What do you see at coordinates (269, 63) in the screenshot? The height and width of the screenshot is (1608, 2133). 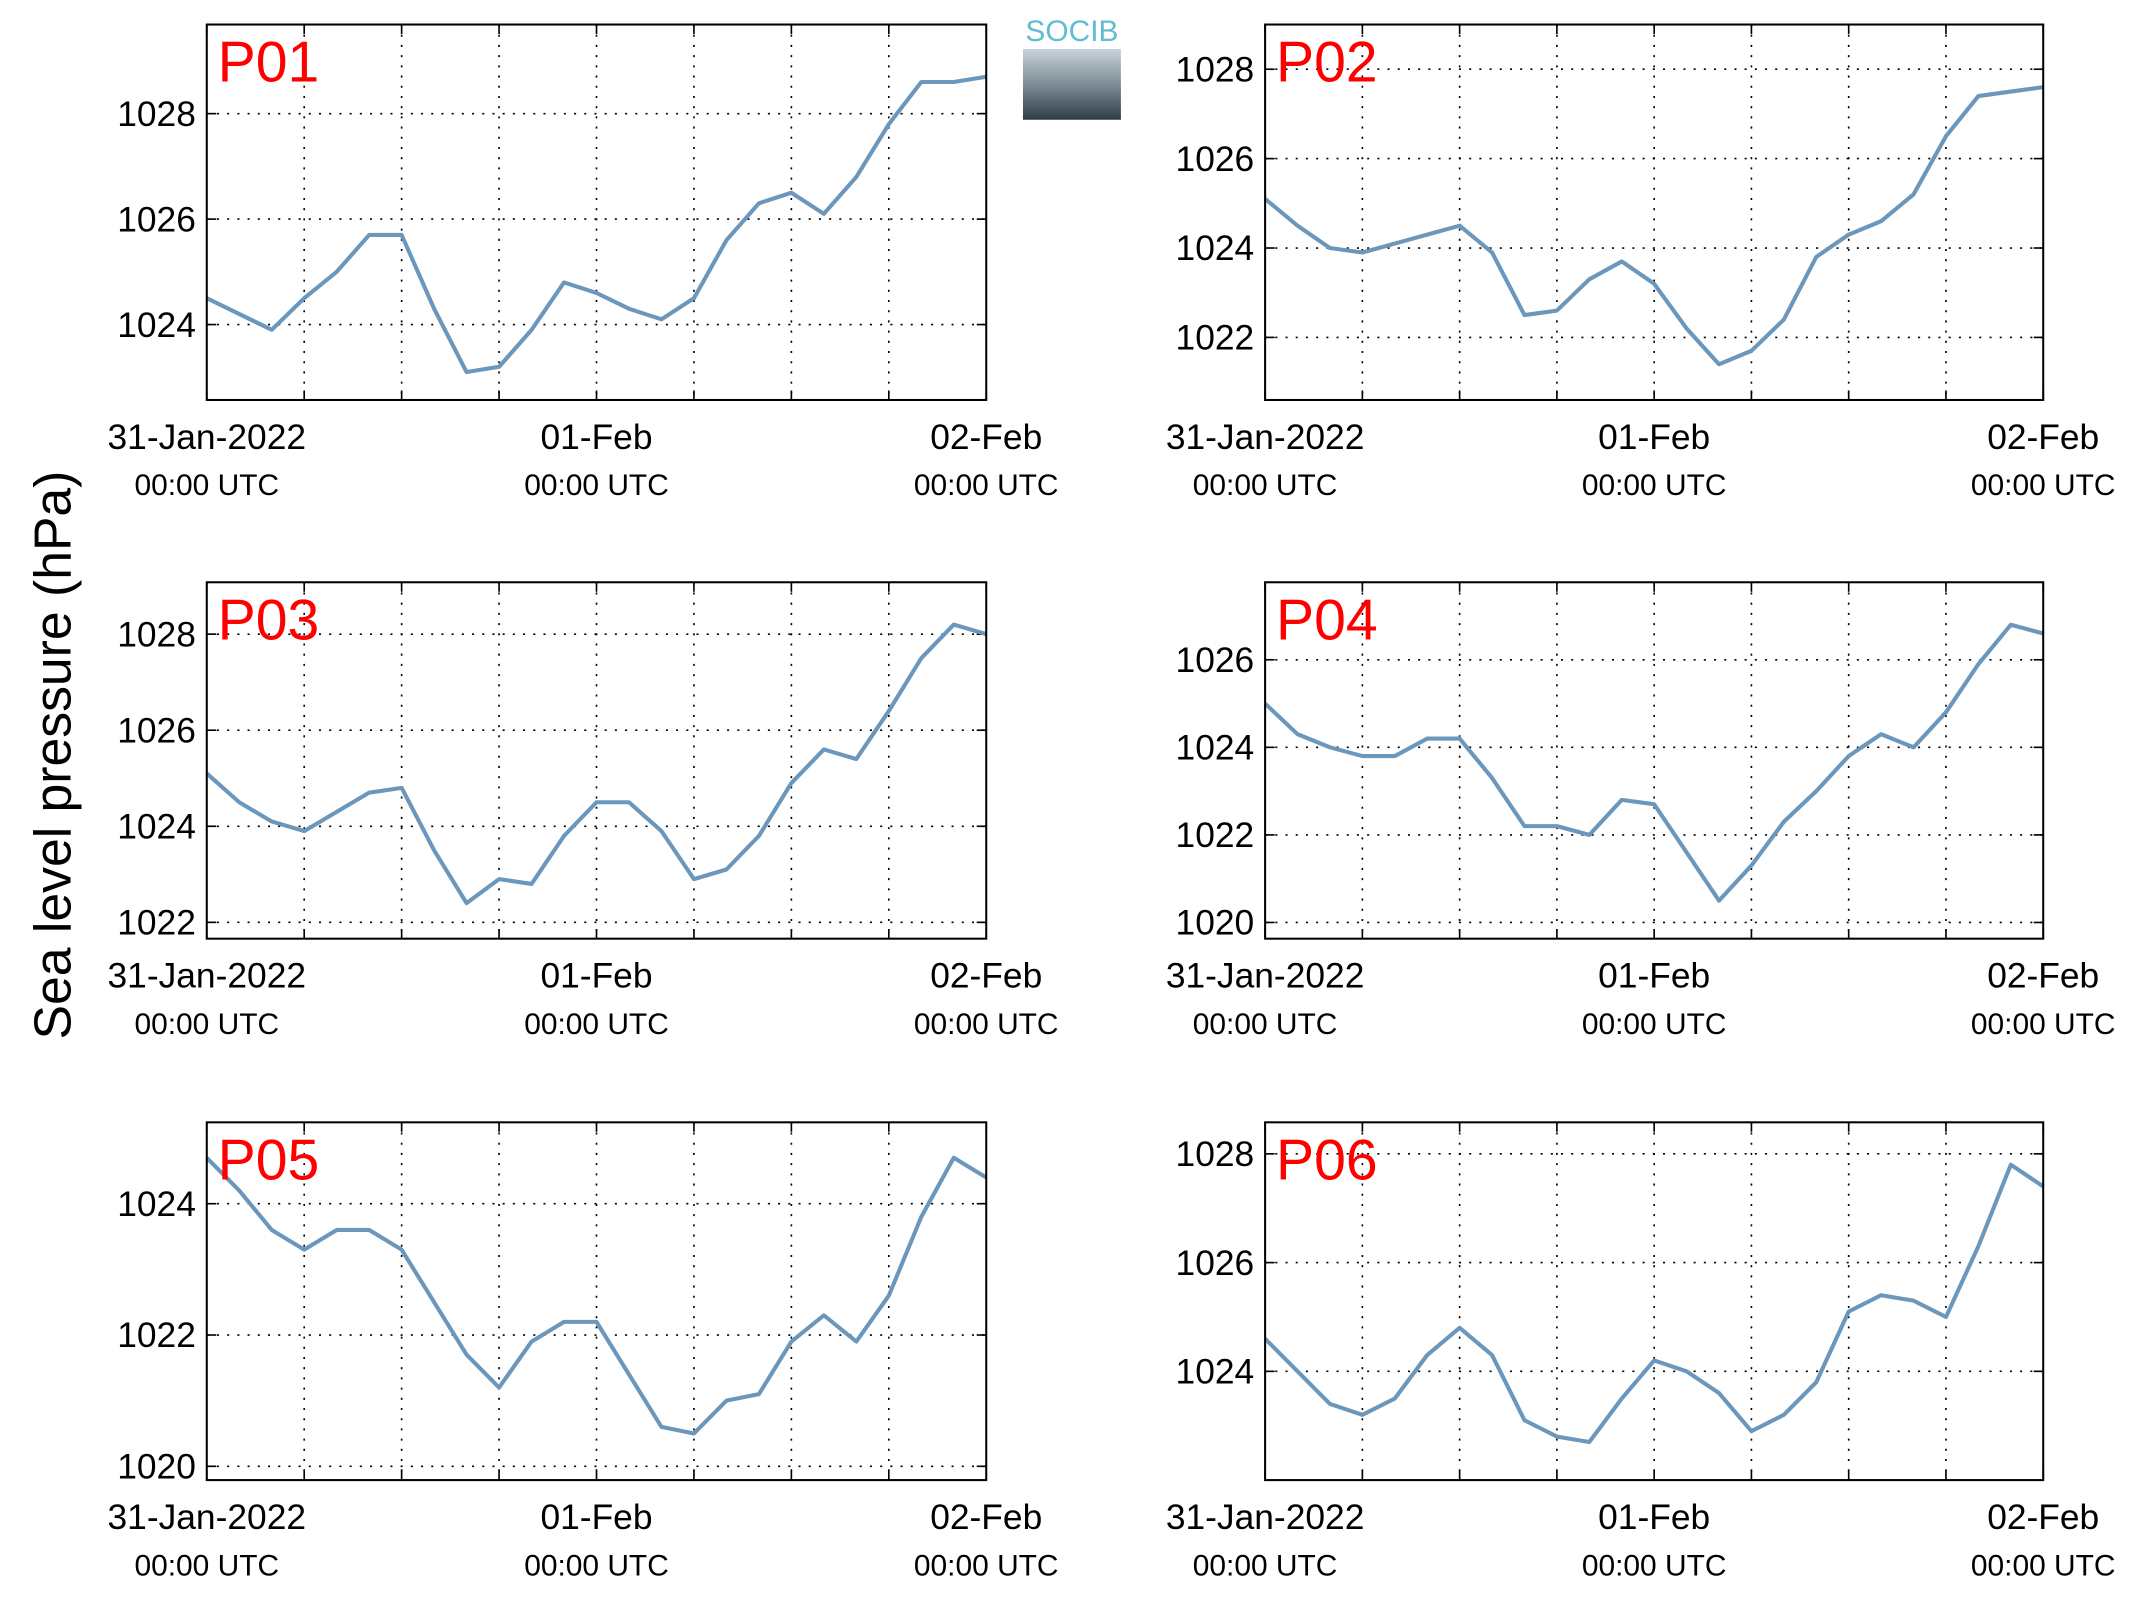 I see `panel-title: P01` at bounding box center [269, 63].